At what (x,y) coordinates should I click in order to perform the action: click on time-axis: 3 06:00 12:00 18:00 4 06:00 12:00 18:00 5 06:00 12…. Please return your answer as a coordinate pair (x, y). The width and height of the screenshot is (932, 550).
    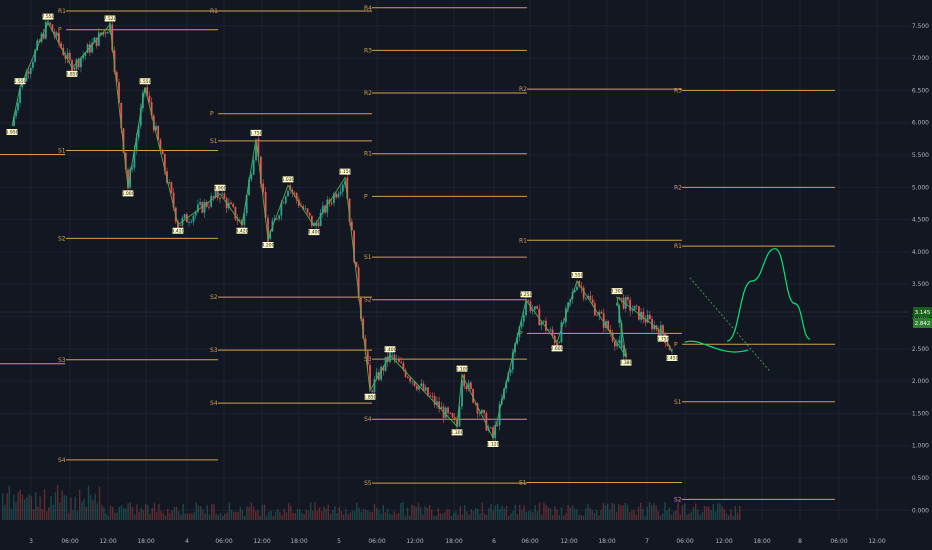
    Looking at the image, I should click on (466, 539).